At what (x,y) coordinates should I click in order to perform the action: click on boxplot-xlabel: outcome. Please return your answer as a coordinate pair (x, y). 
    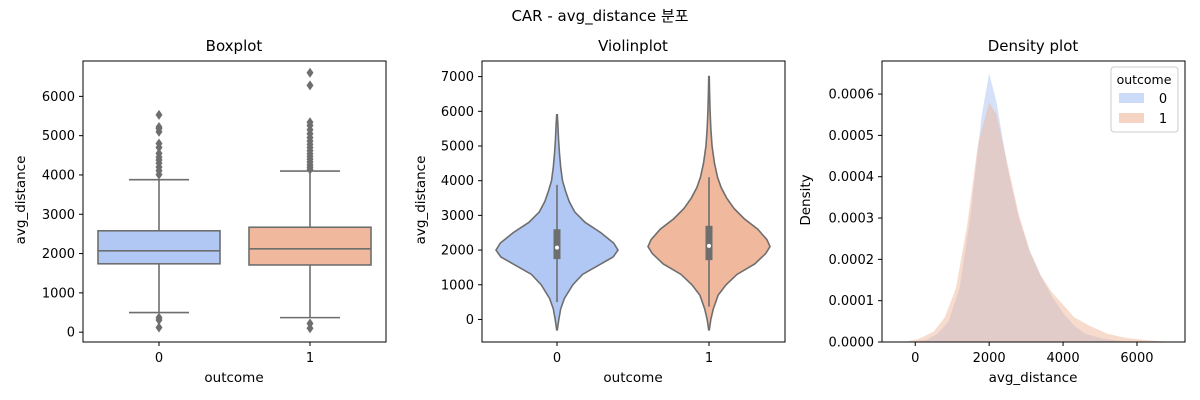
    Looking at the image, I should click on (233, 378).